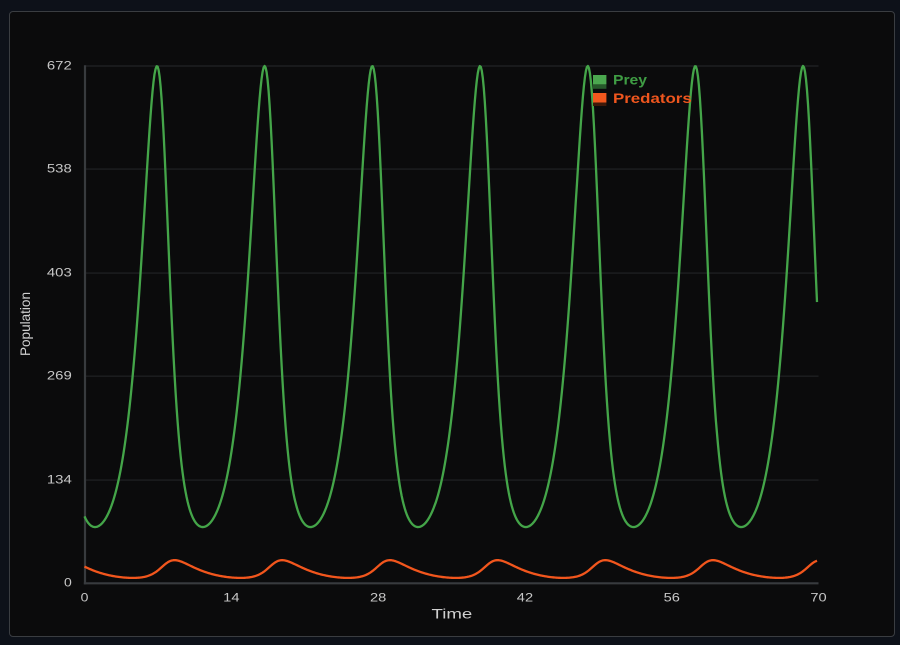  What do you see at coordinates (59, 169) in the screenshot?
I see `svg-text: 538` at bounding box center [59, 169].